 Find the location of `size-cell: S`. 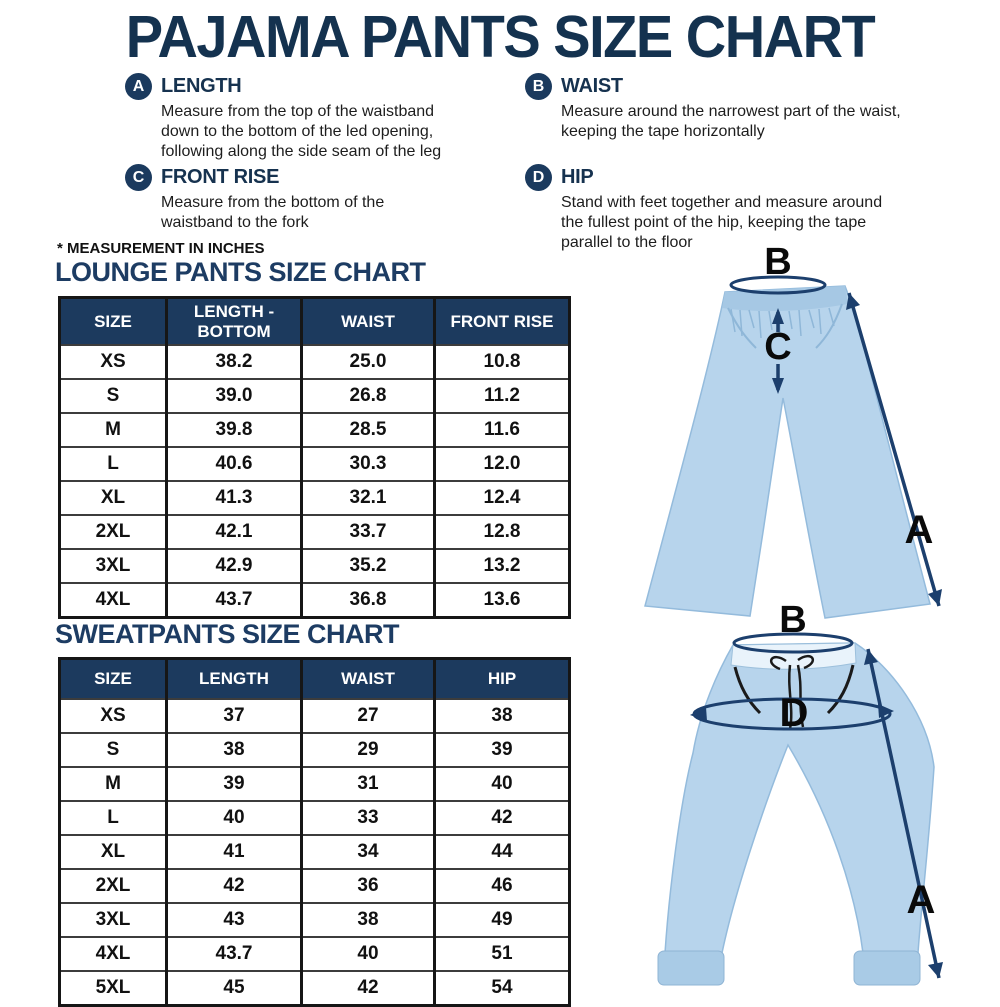

size-cell: S is located at coordinates (113, 396).